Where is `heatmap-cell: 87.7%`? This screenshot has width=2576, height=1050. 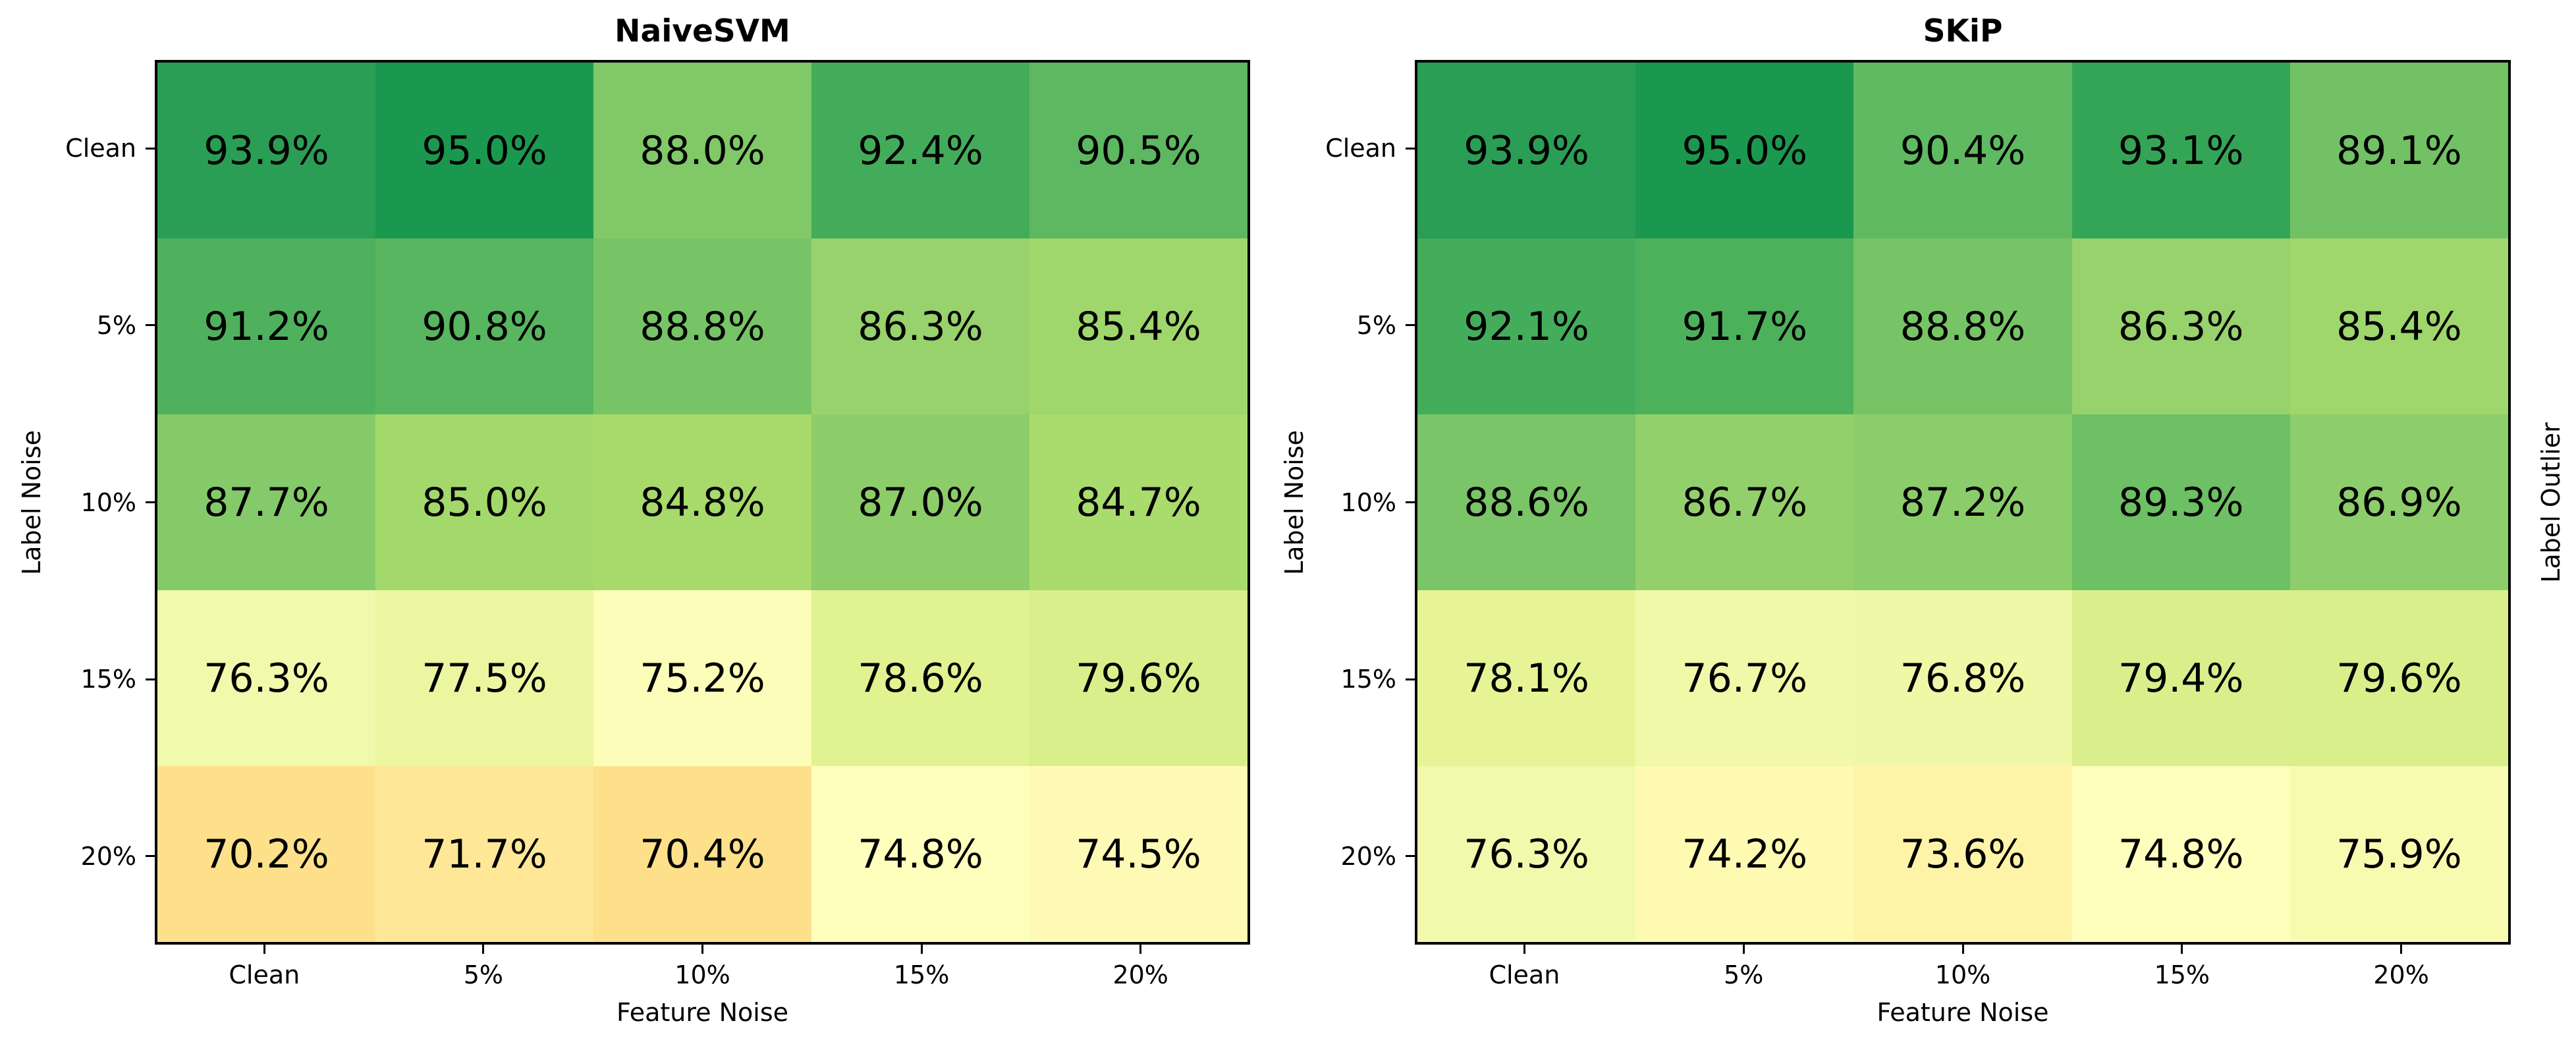 heatmap-cell: 87.7% is located at coordinates (266, 502).